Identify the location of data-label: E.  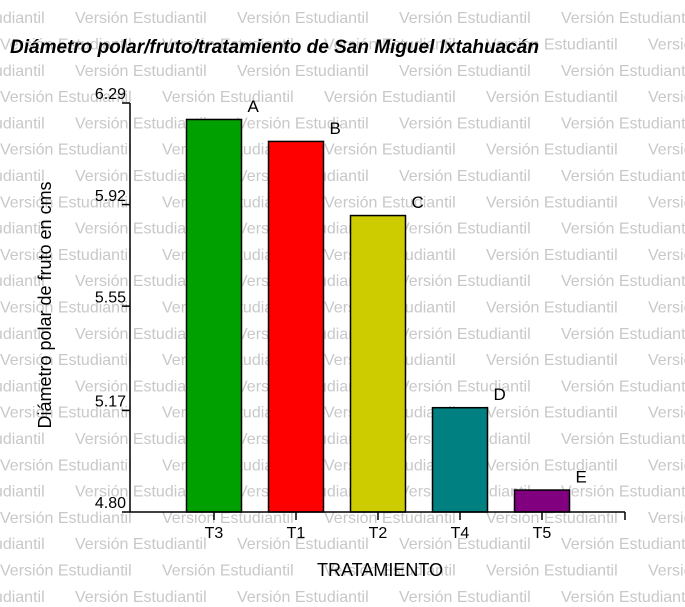
(581, 477).